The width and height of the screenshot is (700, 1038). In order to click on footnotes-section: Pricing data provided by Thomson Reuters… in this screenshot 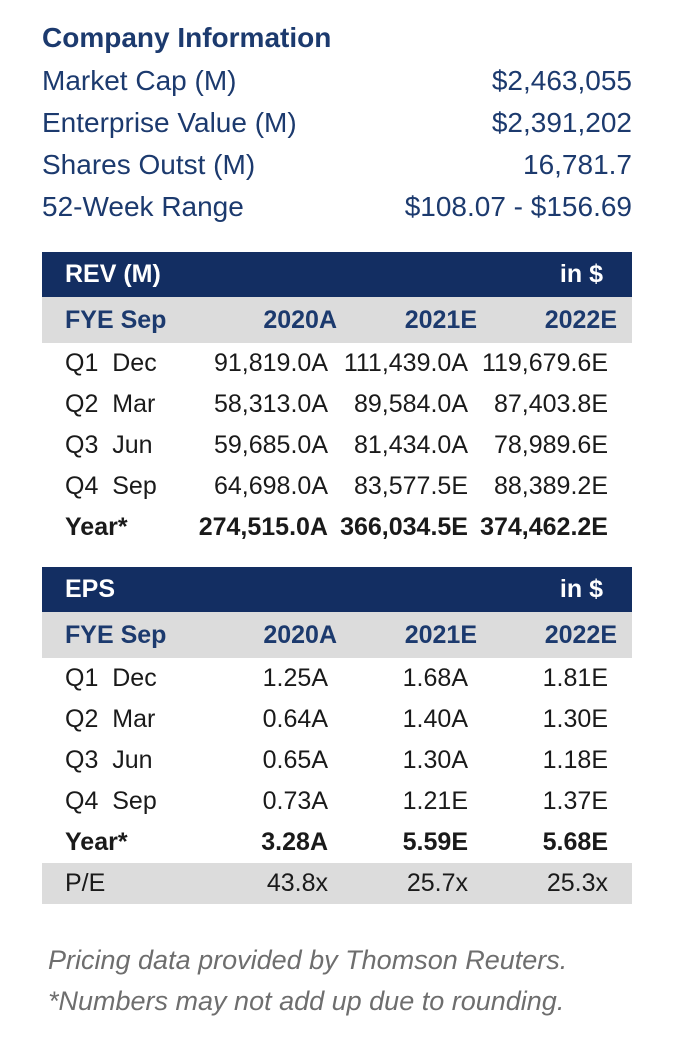, I will do `click(337, 981)`.